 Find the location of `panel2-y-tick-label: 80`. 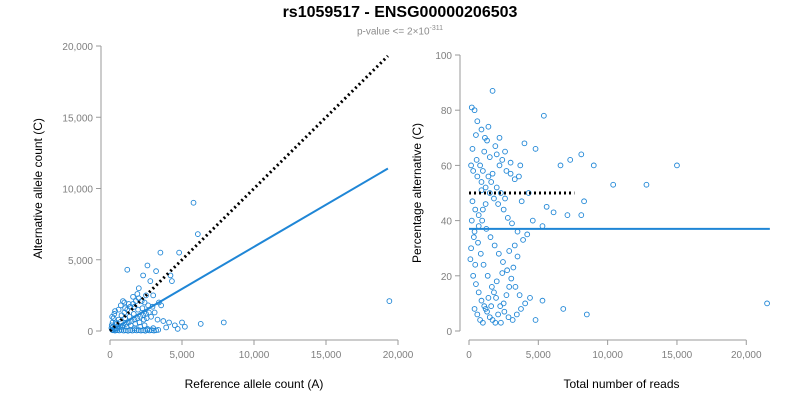

panel2-y-tick-label: 80 is located at coordinates (447, 111).